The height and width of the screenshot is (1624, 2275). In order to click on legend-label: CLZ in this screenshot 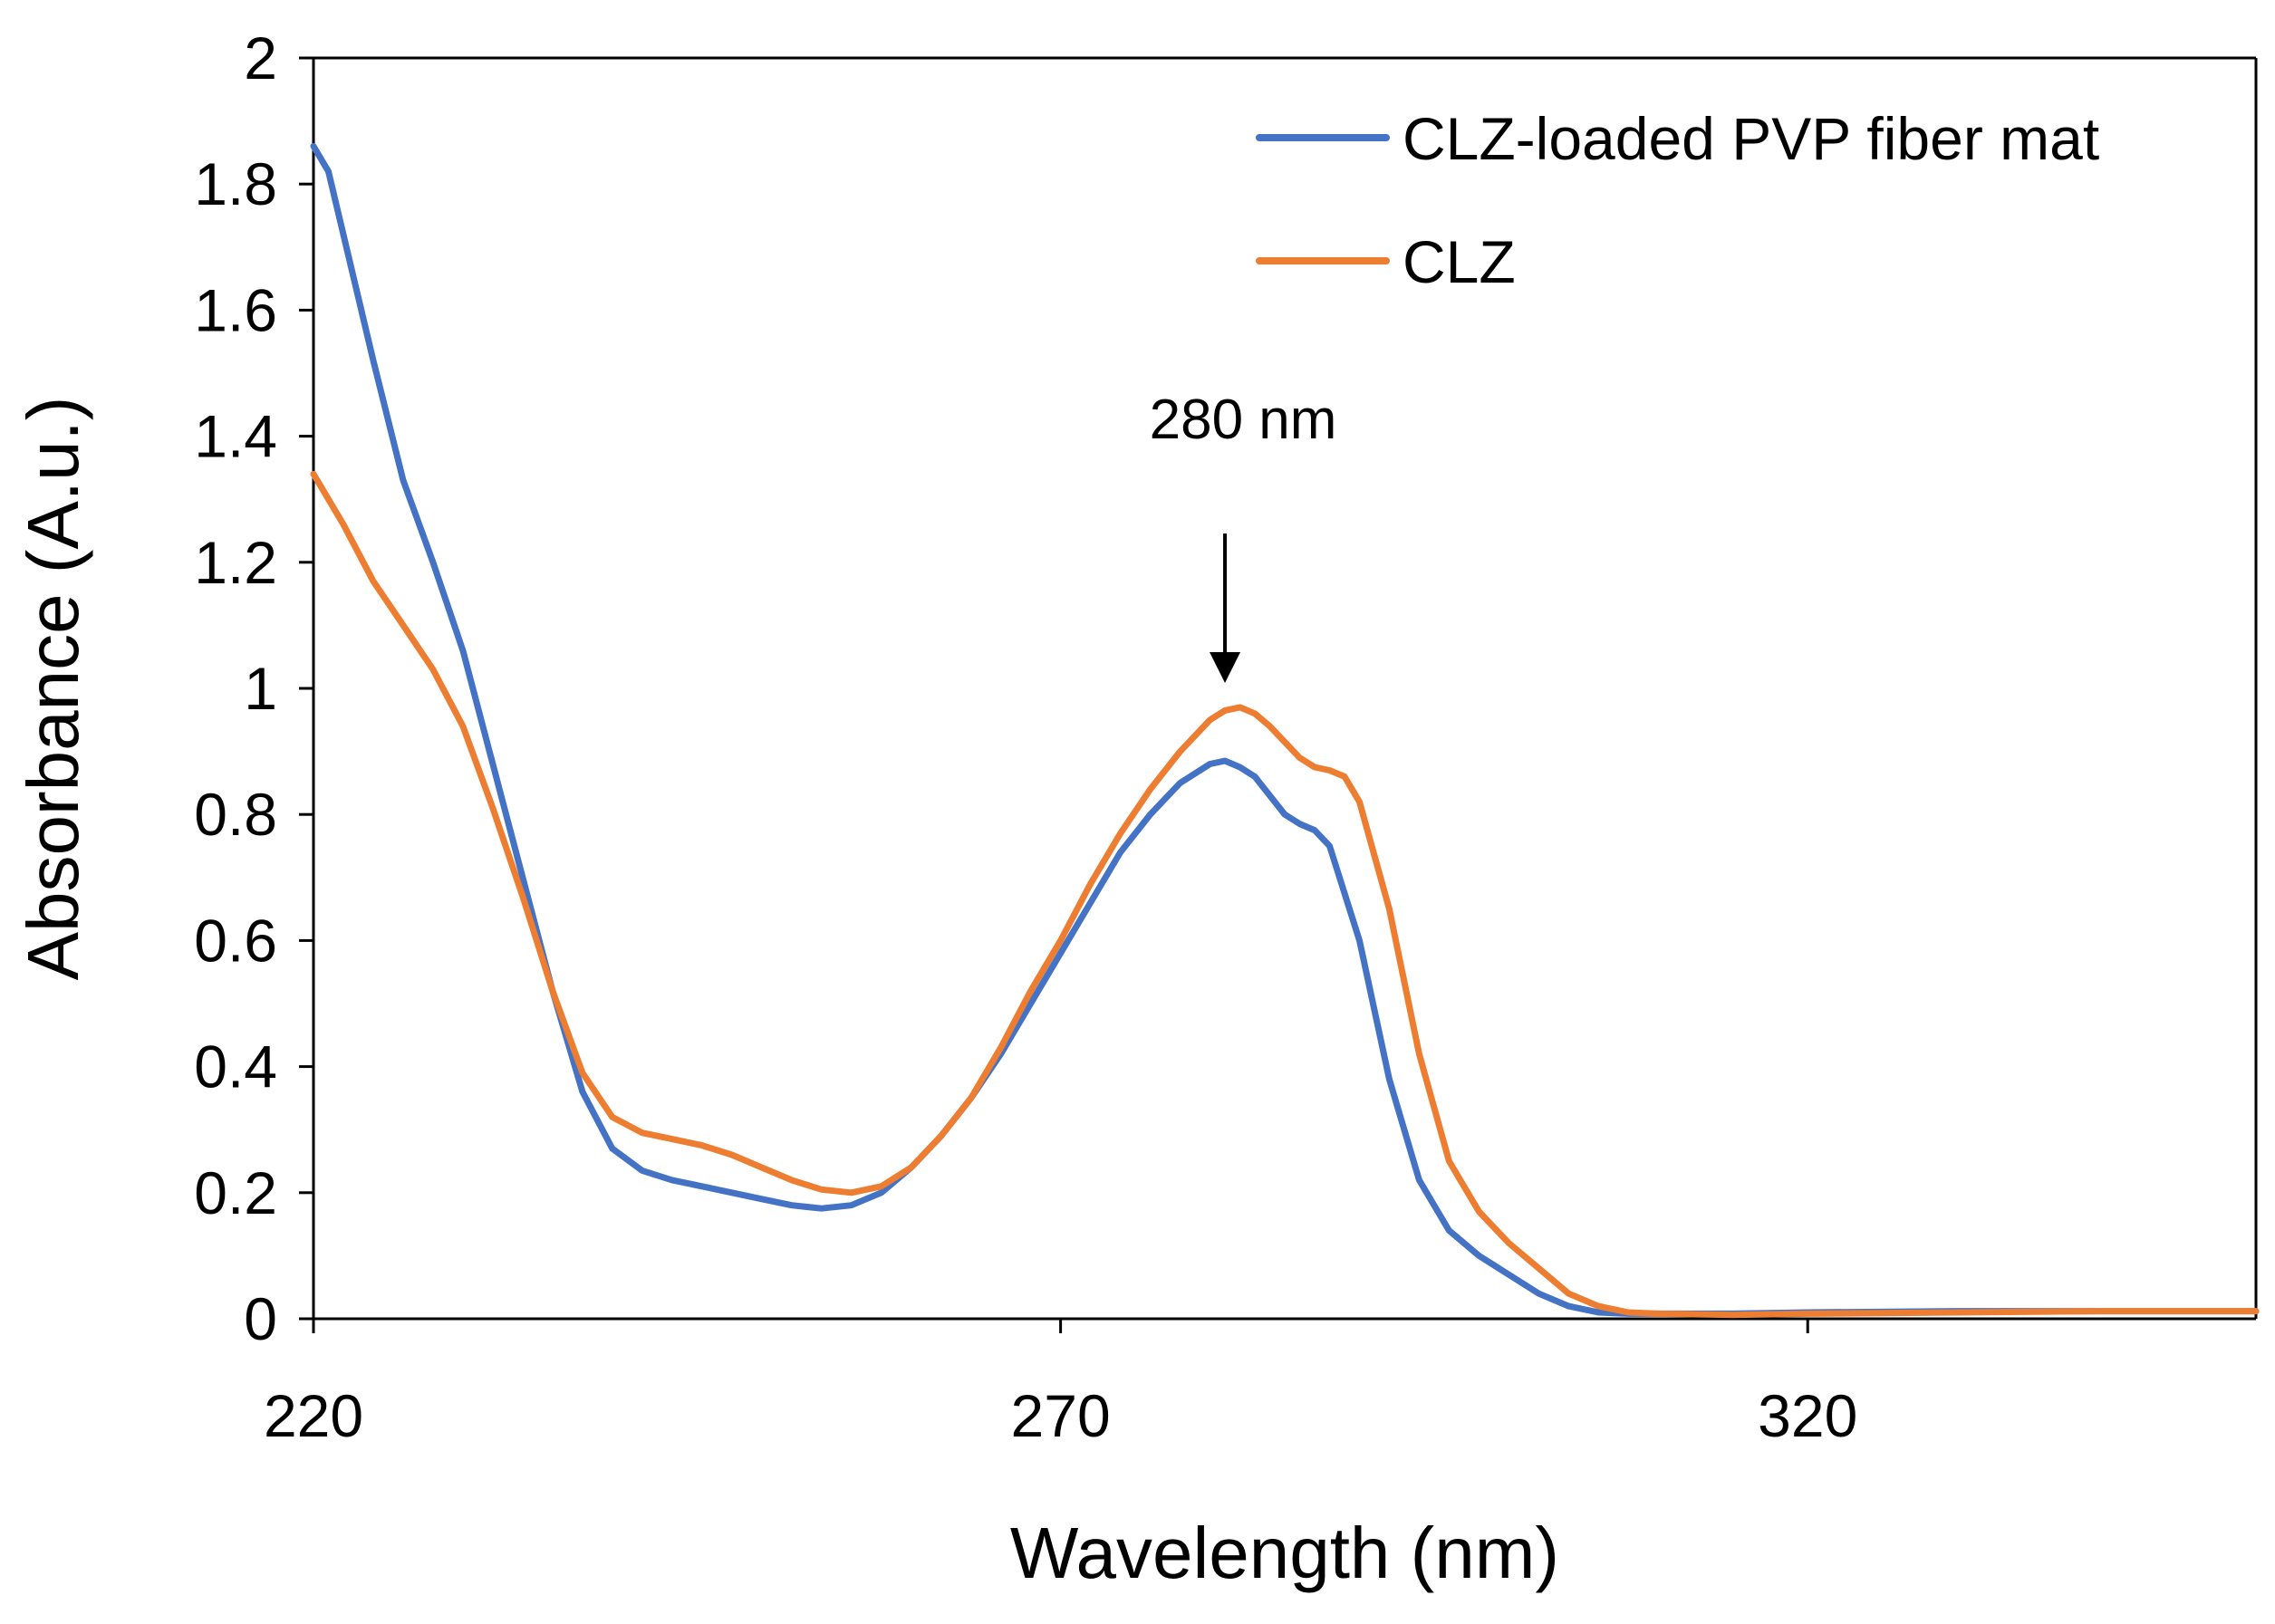, I will do `click(1459, 261)`.